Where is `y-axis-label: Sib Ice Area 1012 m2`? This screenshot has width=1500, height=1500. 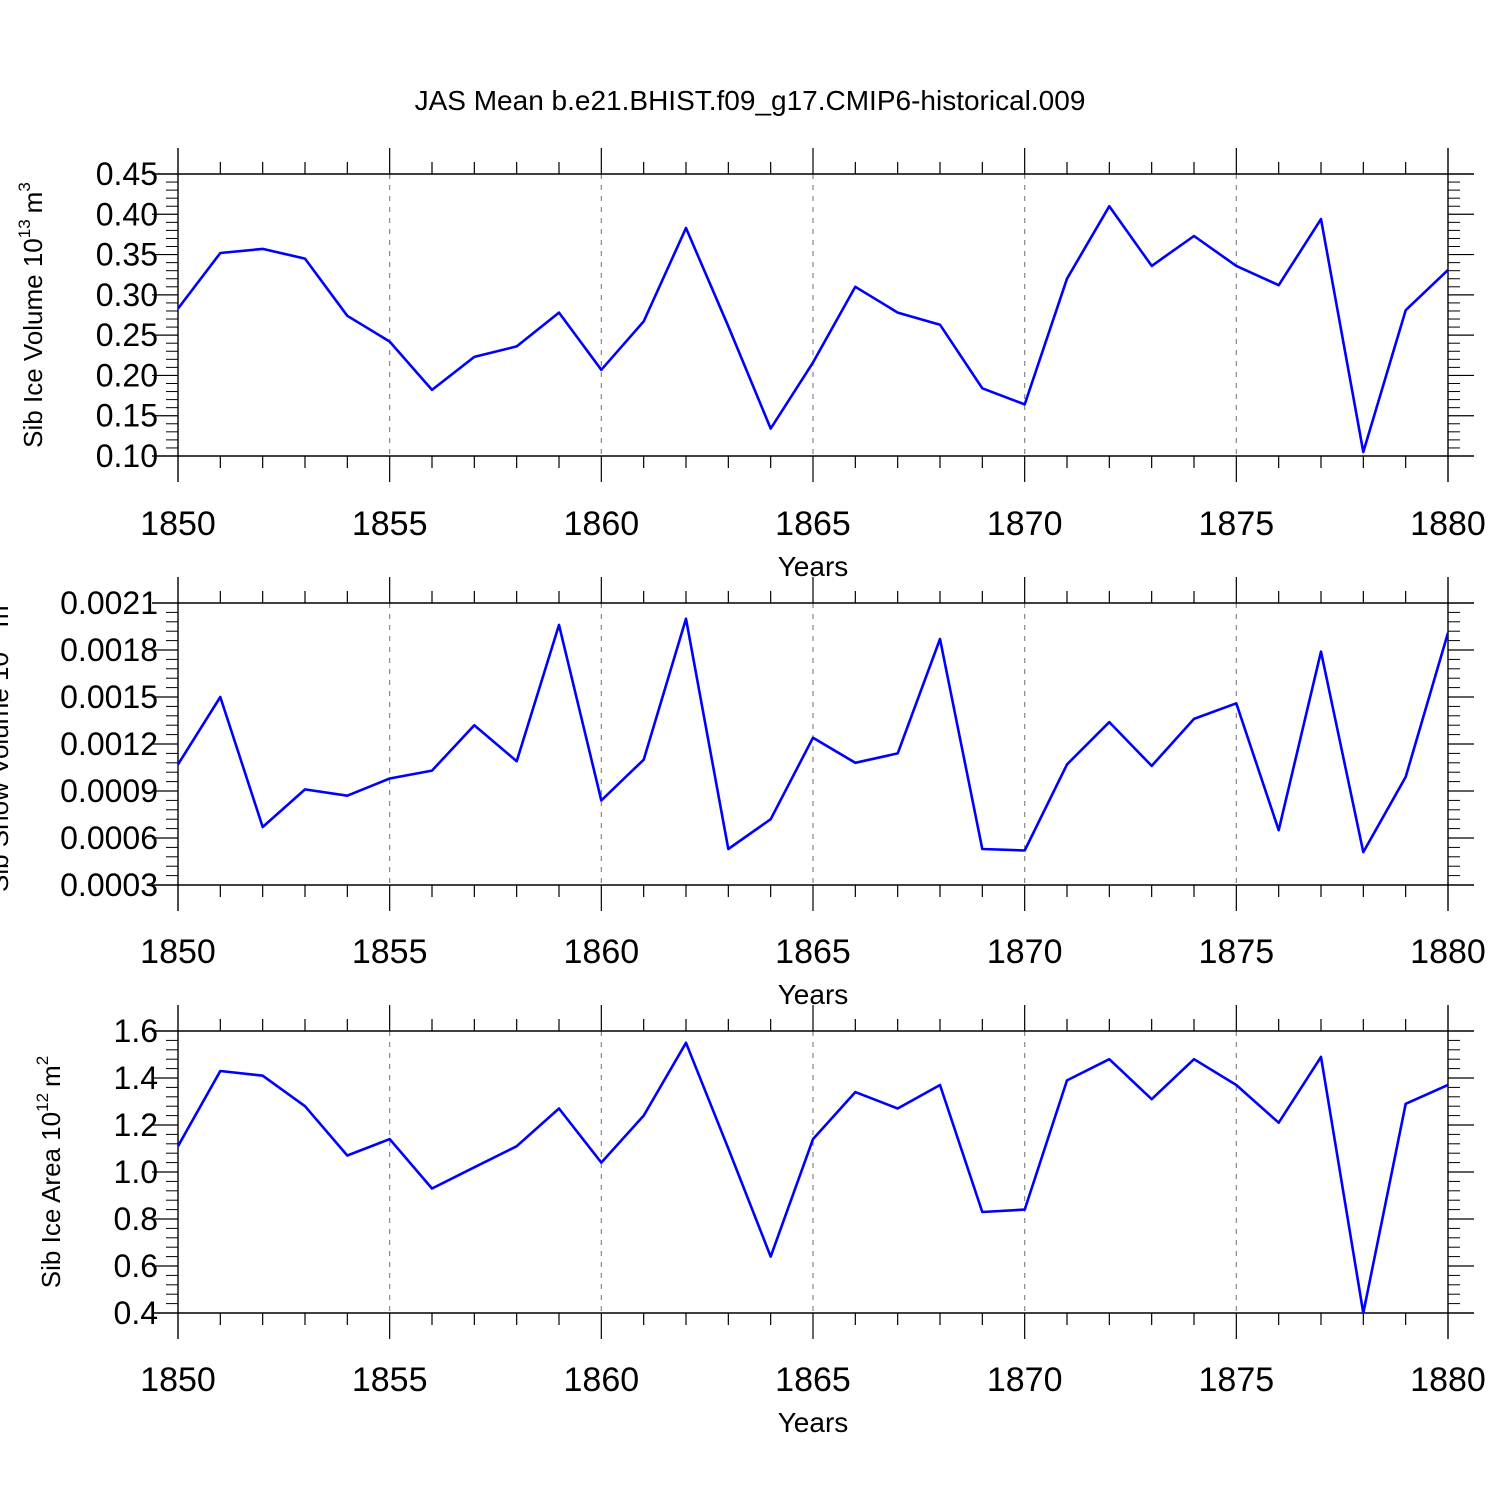 y-axis-label: Sib Ice Area 1012 m2 is located at coordinates (49, 1172).